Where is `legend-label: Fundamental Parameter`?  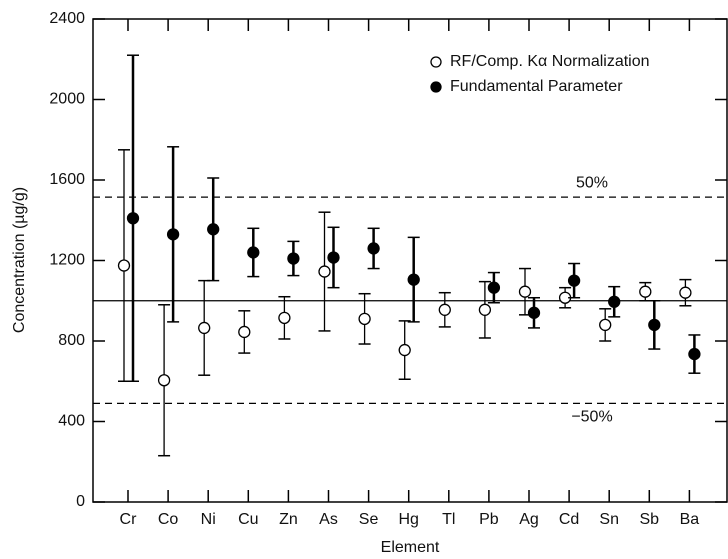
legend-label: Fundamental Parameter is located at coordinates (536, 86).